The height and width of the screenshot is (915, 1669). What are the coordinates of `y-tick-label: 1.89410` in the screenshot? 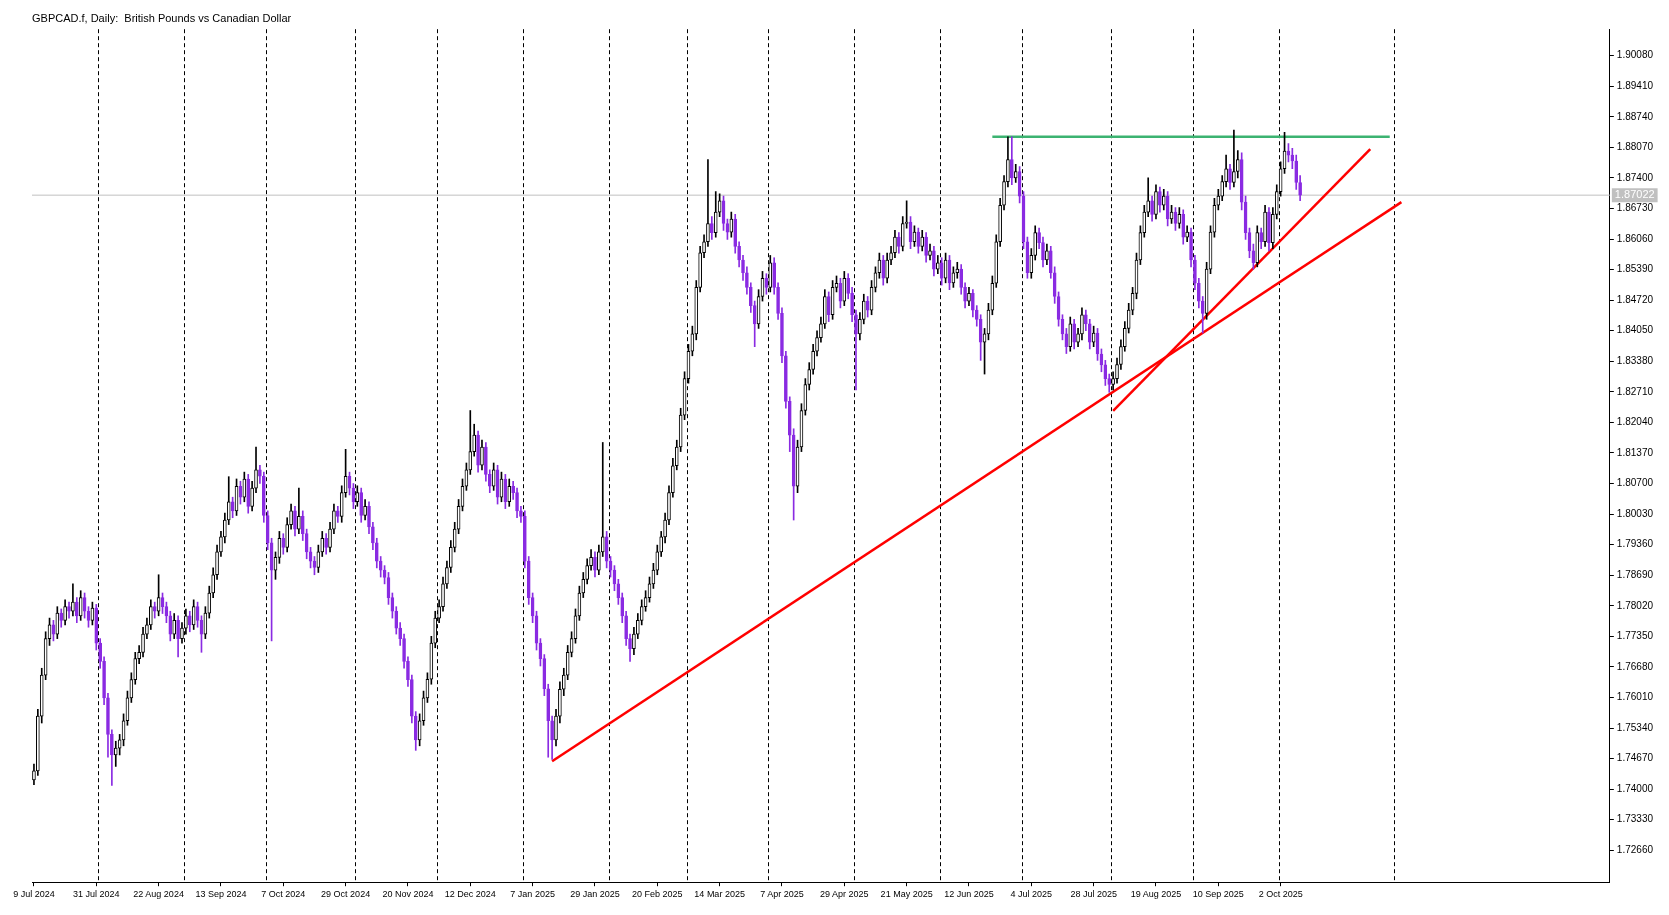 It's located at (1635, 85).